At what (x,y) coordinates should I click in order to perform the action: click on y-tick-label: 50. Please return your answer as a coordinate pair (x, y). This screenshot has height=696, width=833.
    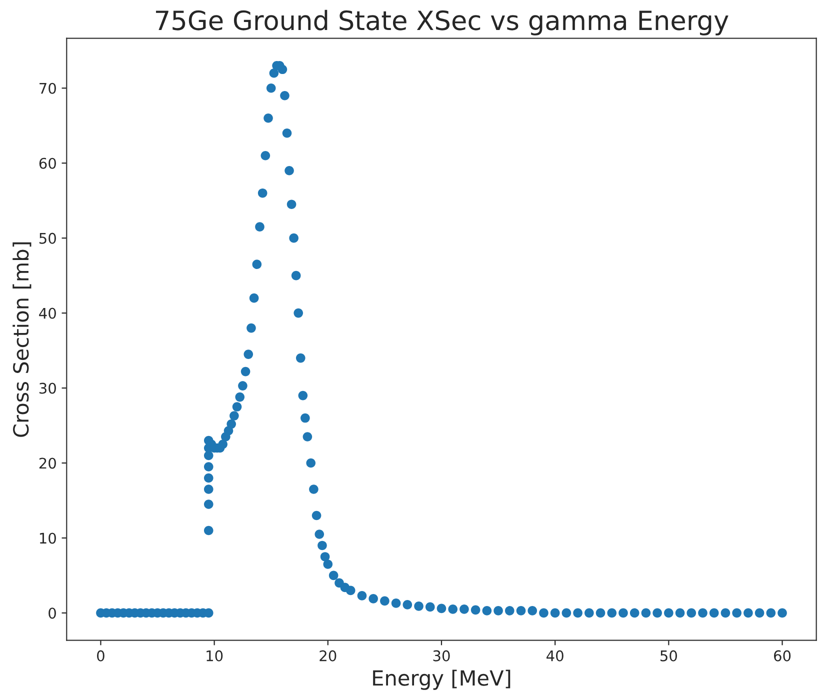
    Looking at the image, I should click on (47, 238).